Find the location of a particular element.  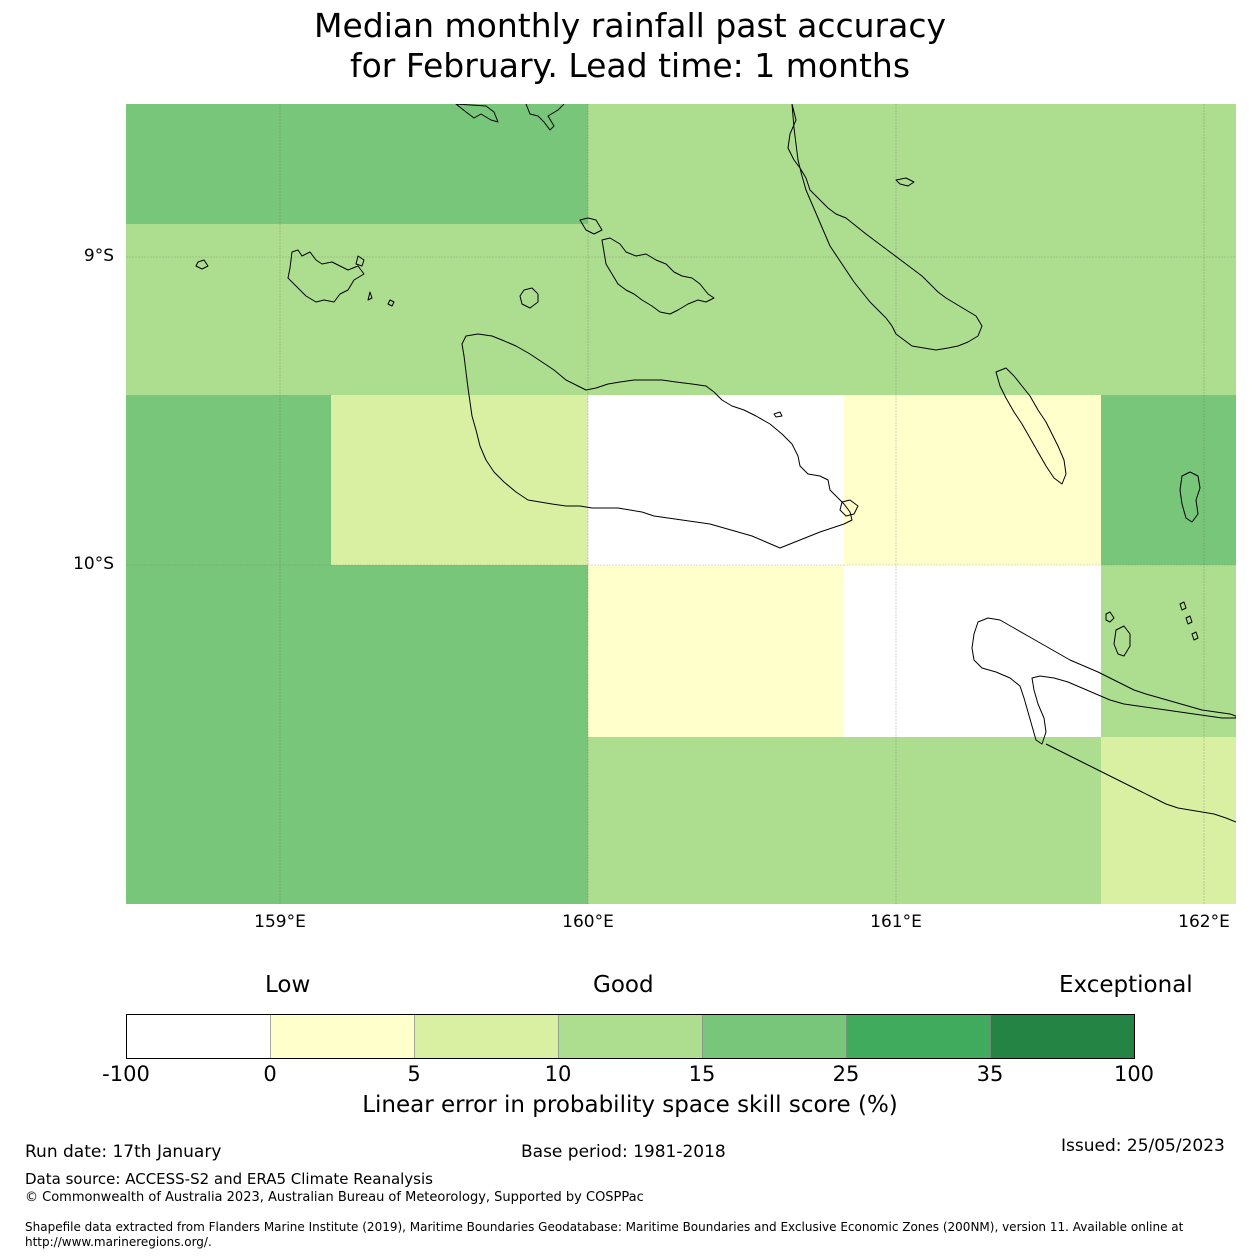

lon-label: 161°E is located at coordinates (896, 922).